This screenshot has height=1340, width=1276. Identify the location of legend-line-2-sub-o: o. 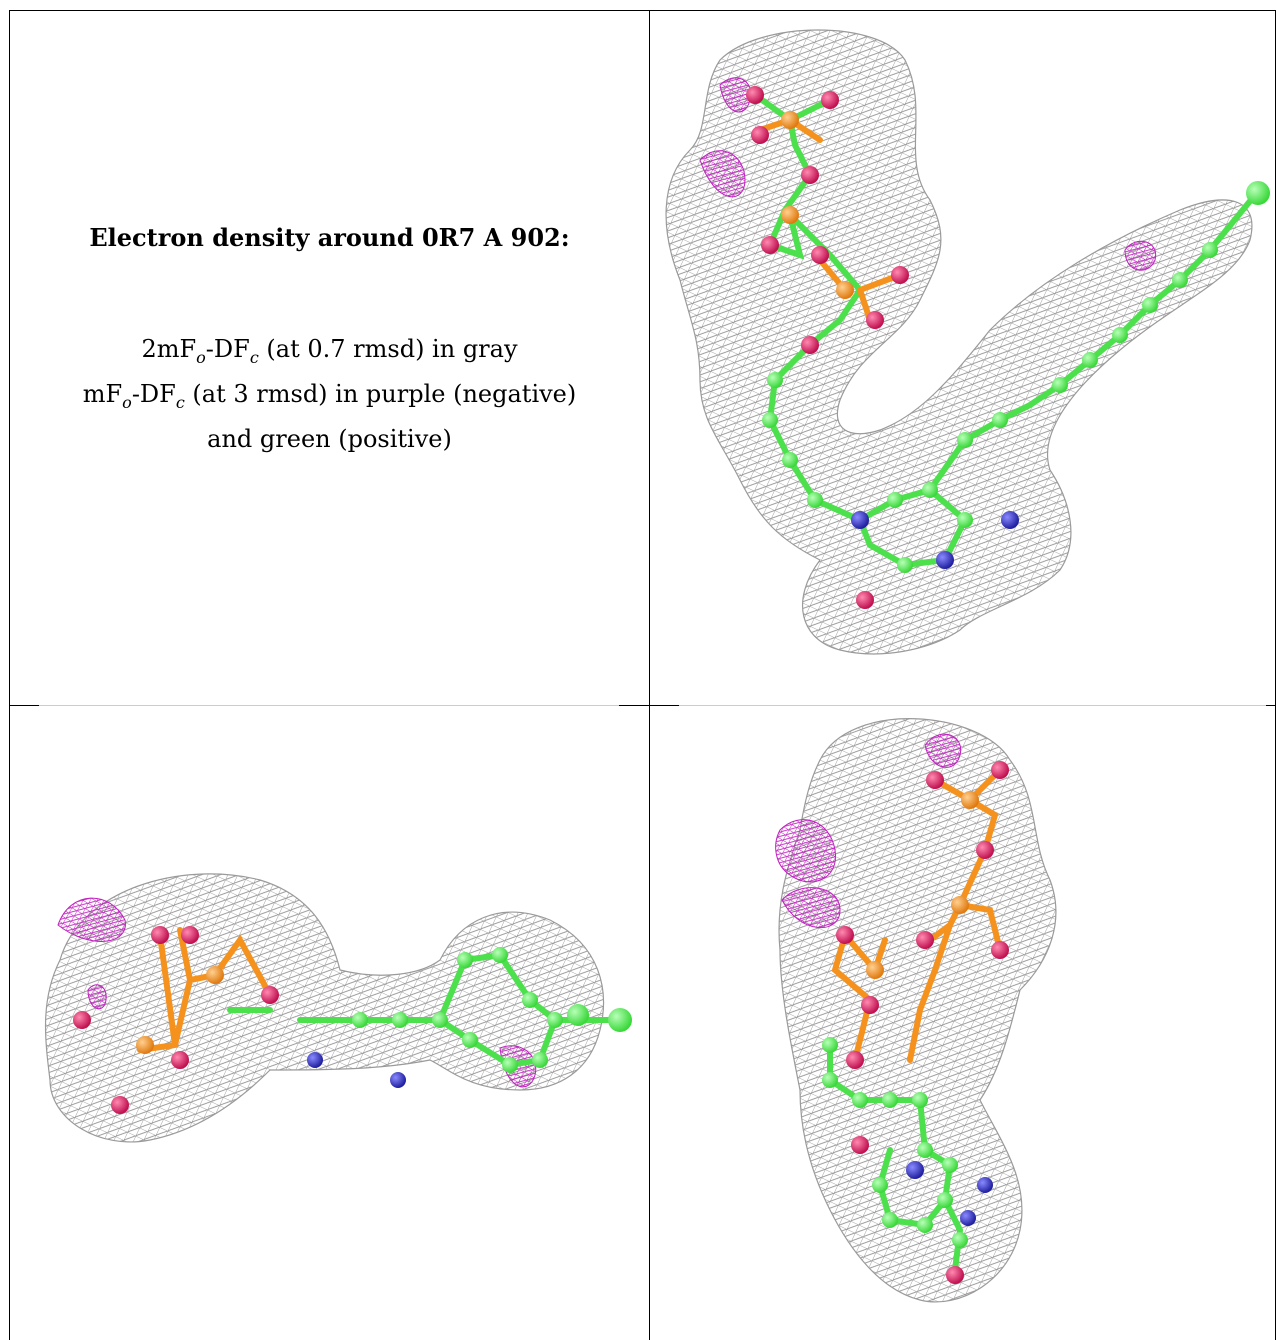
(127, 402).